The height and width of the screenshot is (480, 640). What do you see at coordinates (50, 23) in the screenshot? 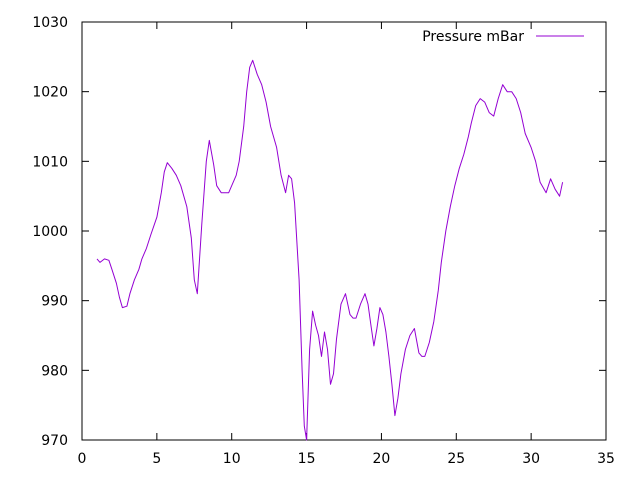
I see `y-tick-label: 1030` at bounding box center [50, 23].